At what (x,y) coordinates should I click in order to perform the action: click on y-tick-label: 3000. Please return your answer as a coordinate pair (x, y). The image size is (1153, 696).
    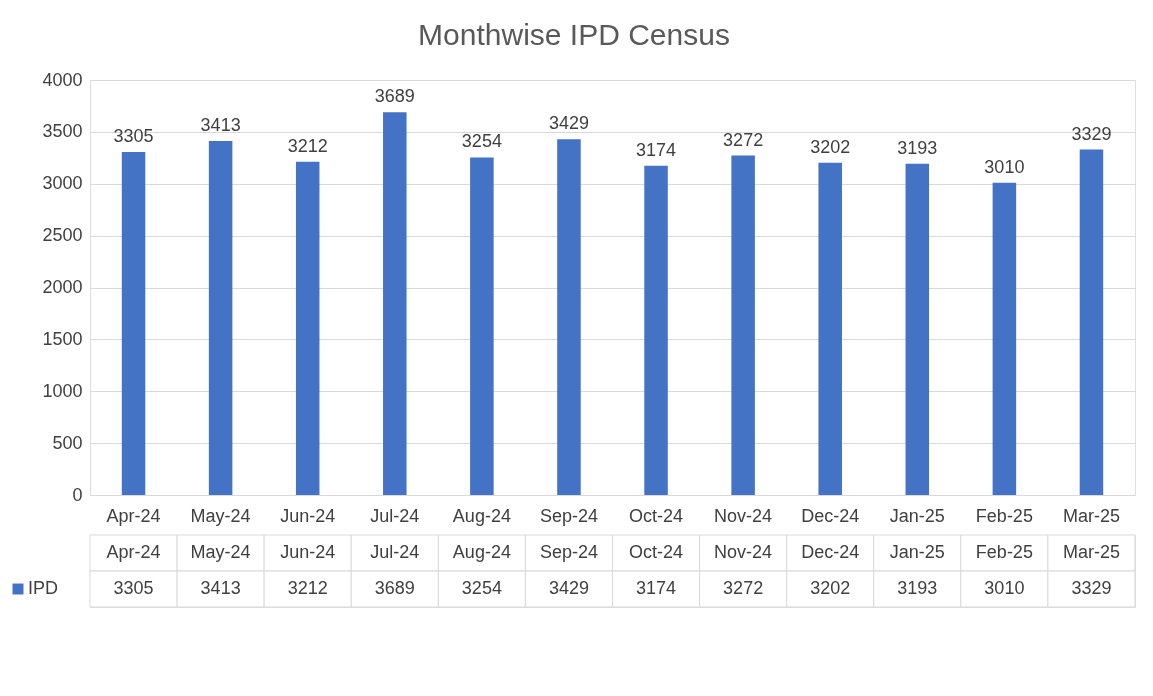
    Looking at the image, I should click on (62, 183).